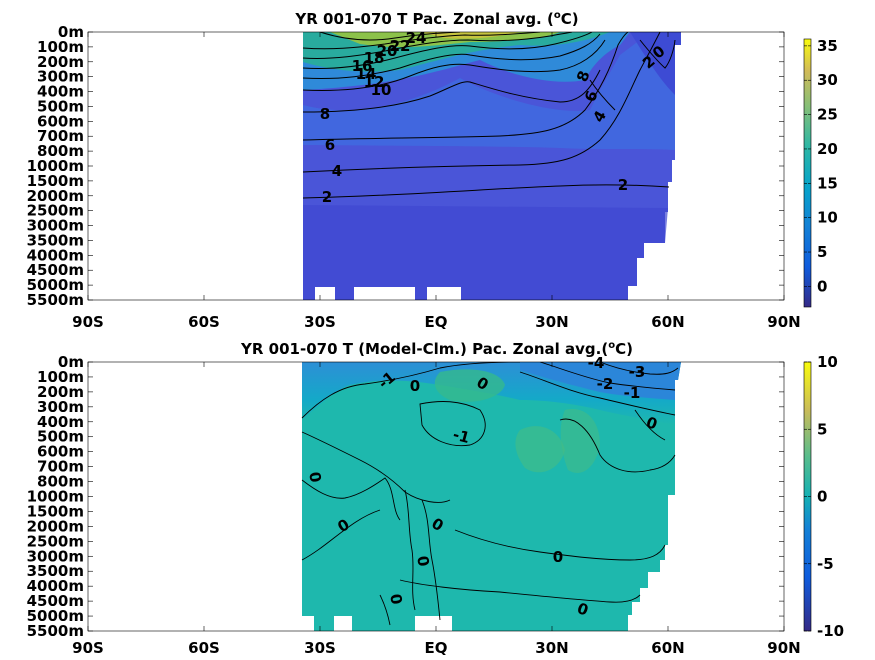 The height and width of the screenshot is (660, 875). Describe the element at coordinates (327, 197) in the screenshot. I see `contour-label: 2` at that location.